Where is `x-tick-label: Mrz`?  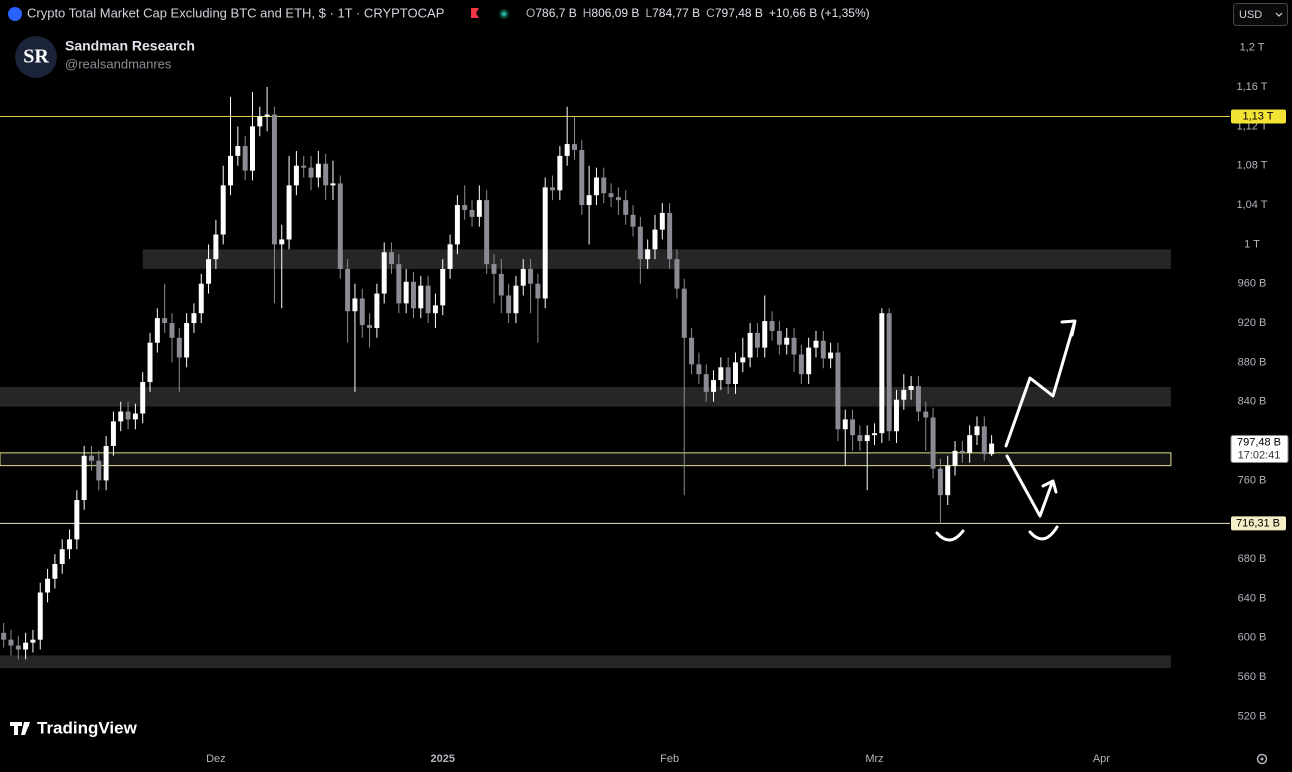 x-tick-label: Mrz is located at coordinates (874, 759).